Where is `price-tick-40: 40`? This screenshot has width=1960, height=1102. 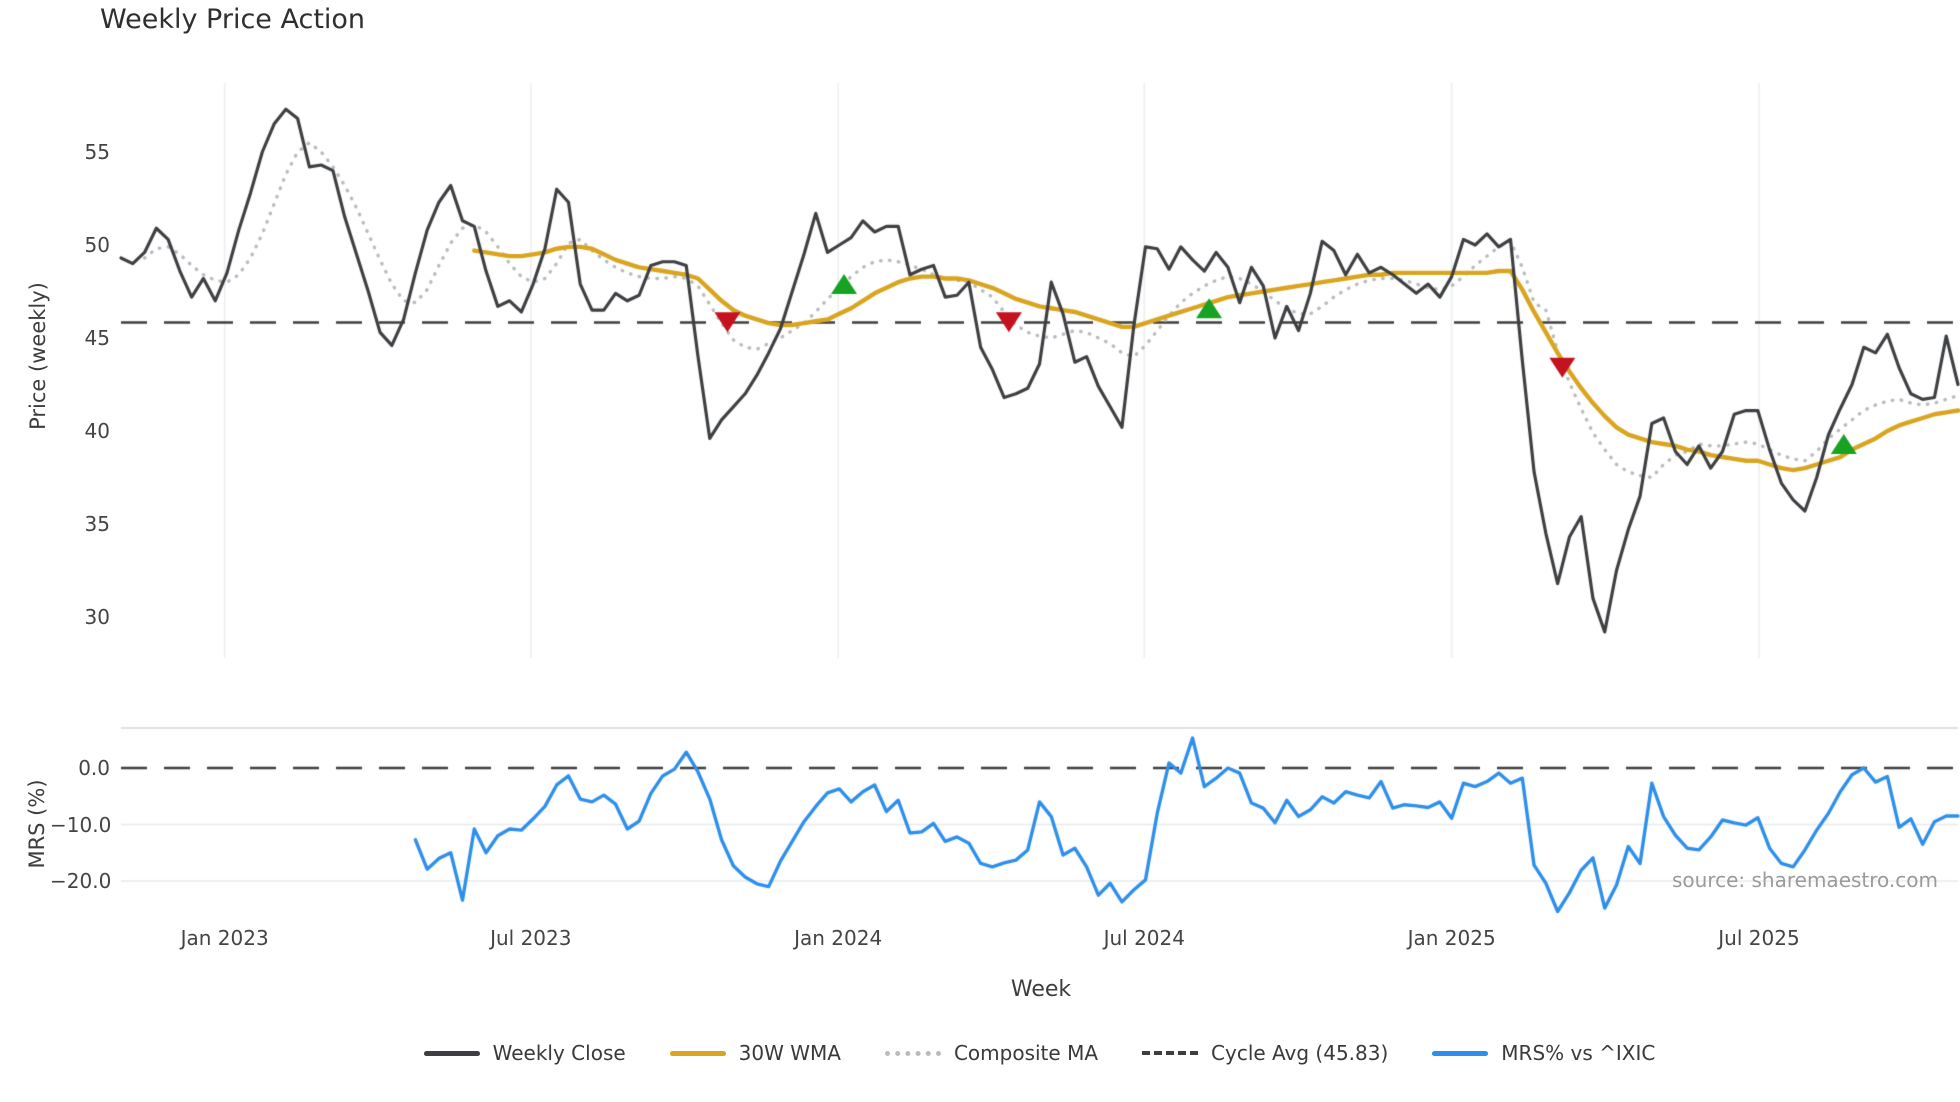 price-tick-40: 40 is located at coordinates (97, 431).